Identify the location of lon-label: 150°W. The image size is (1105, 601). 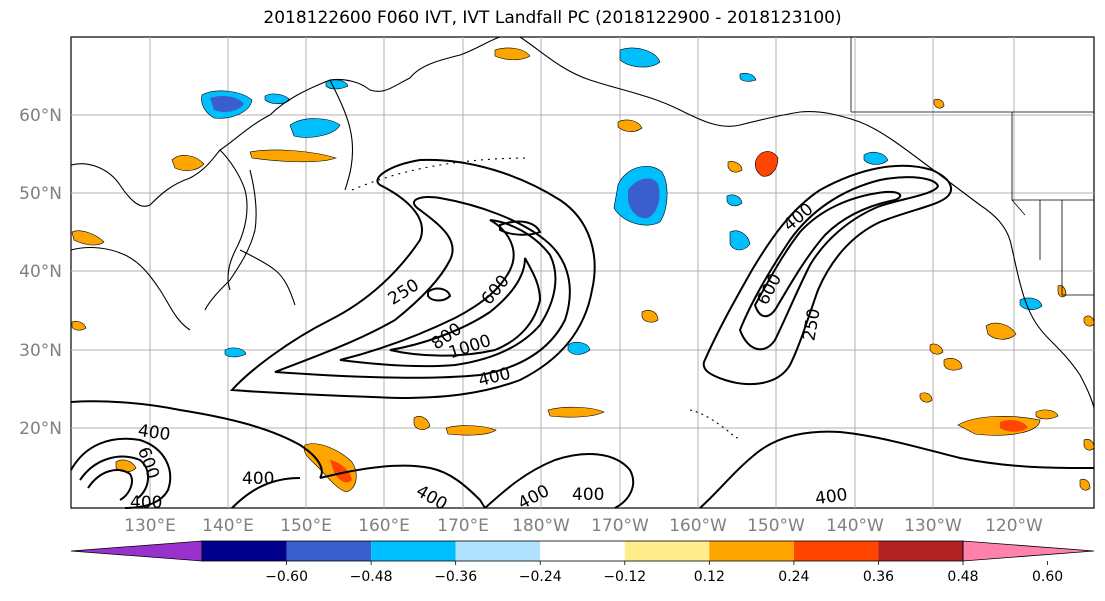
(776, 526).